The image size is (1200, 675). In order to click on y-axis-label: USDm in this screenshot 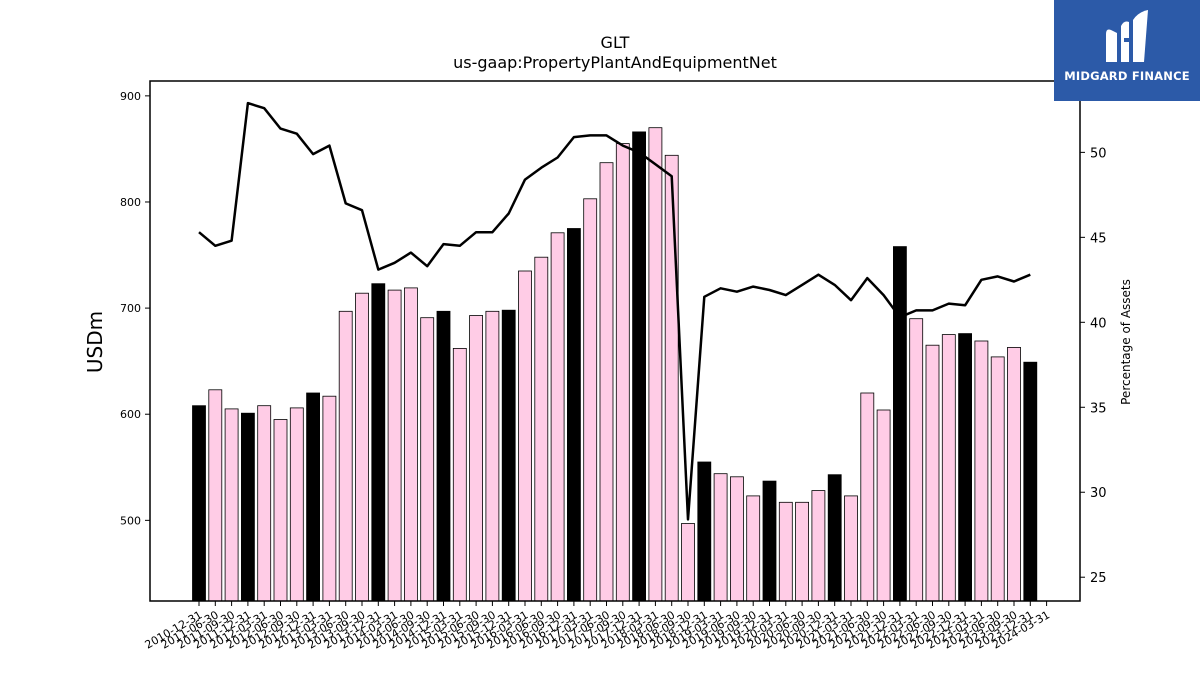, I will do `click(95, 342)`.